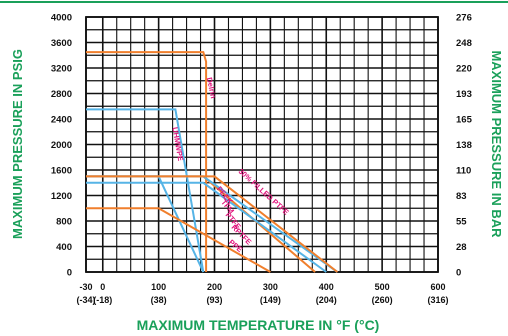 This screenshot has height=336, width=508. I want to click on y2-tick-label: 165, so click(464, 120).